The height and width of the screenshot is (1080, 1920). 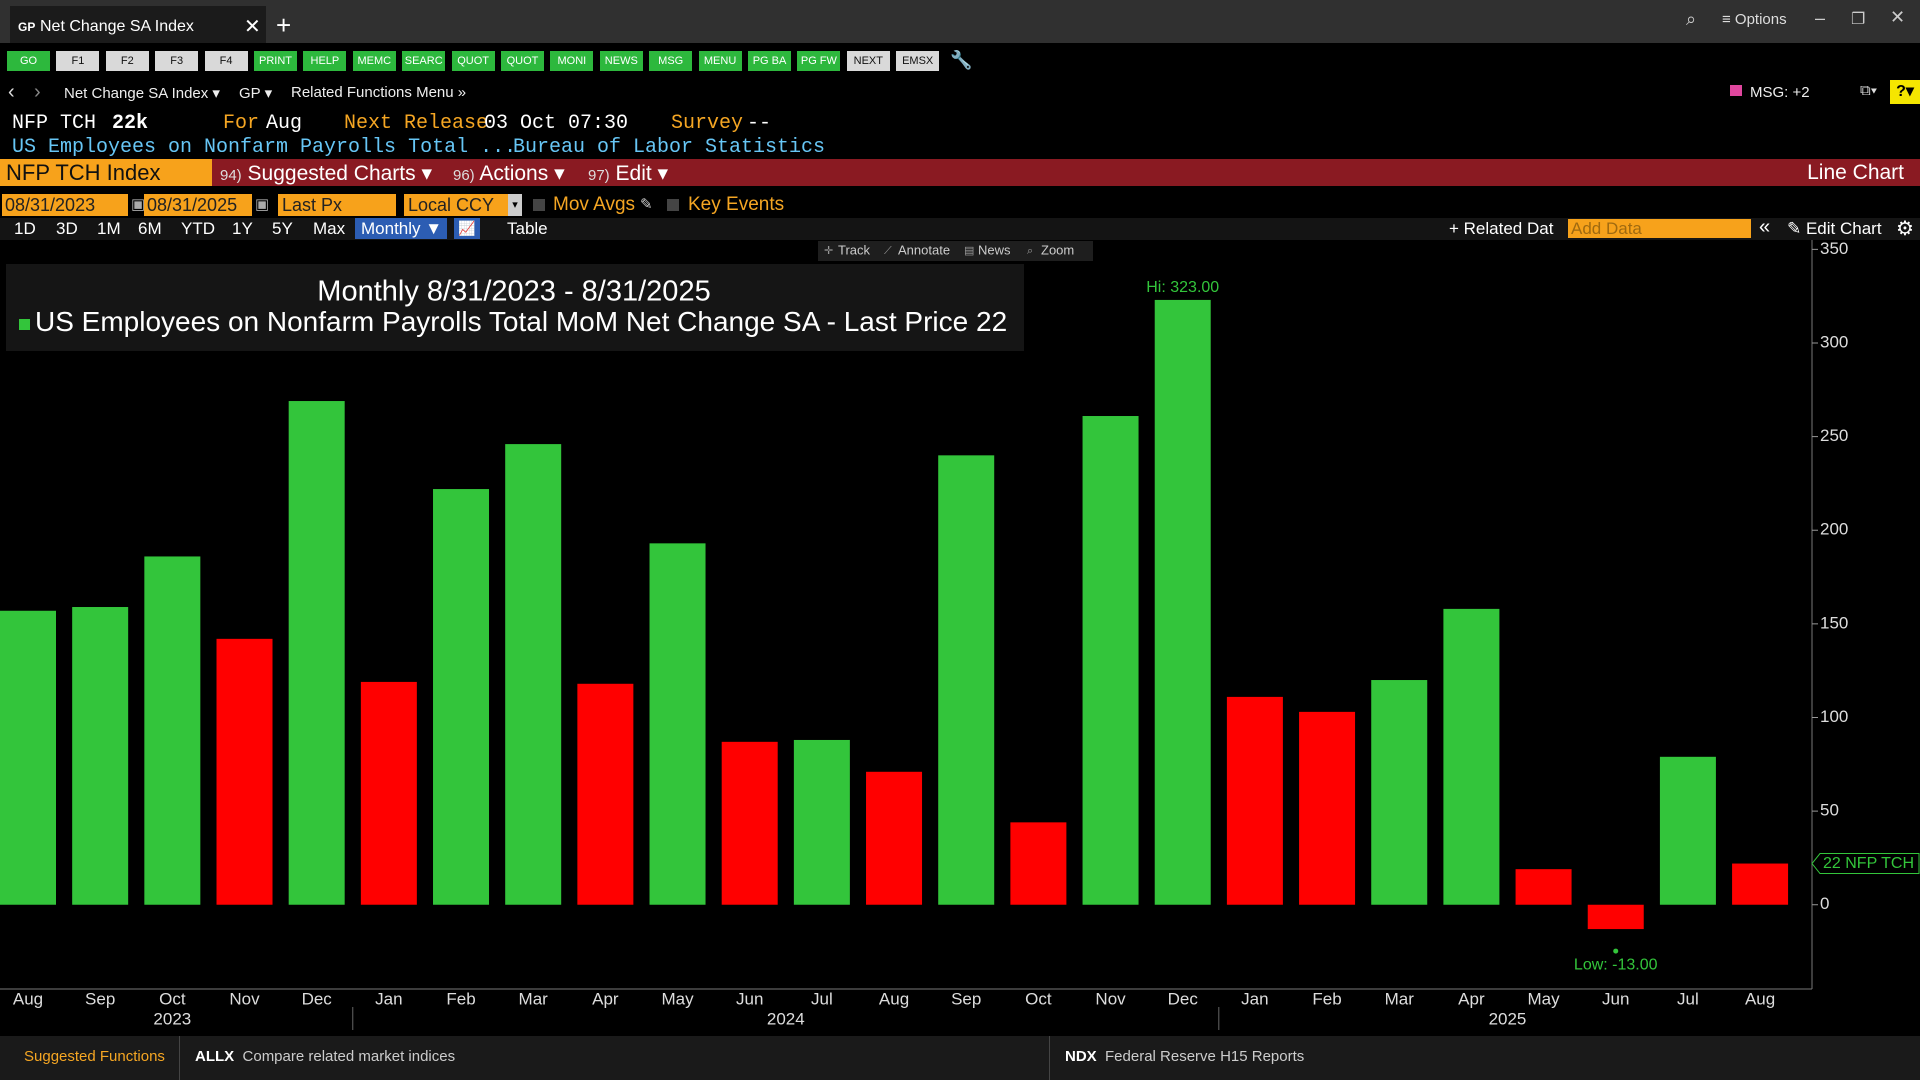 What do you see at coordinates (325, 61) in the screenshot?
I see `function-key: HELP` at bounding box center [325, 61].